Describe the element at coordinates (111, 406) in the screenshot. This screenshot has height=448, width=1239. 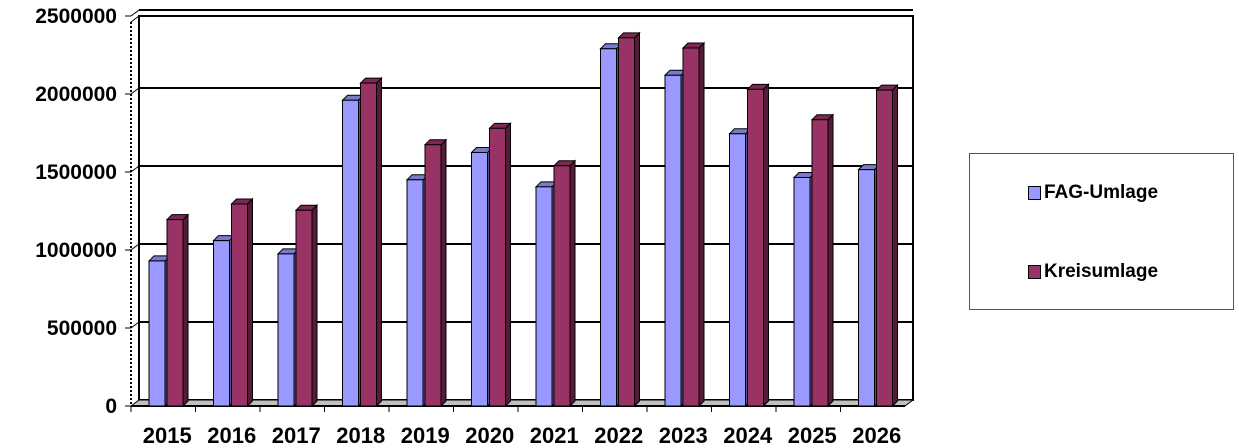
I see `y-tick-label: 0` at that location.